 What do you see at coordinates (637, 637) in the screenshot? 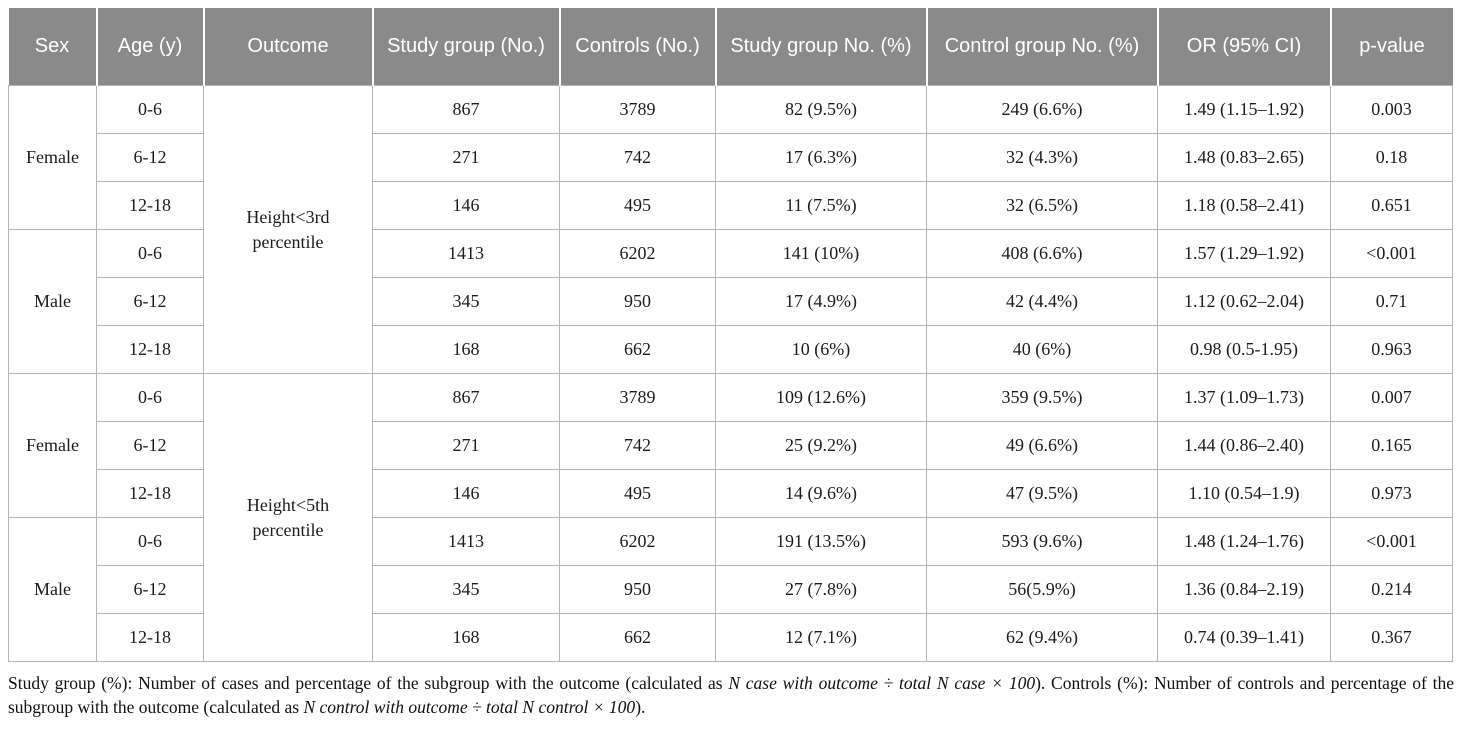
I see `controls-no-cell: 662` at bounding box center [637, 637].